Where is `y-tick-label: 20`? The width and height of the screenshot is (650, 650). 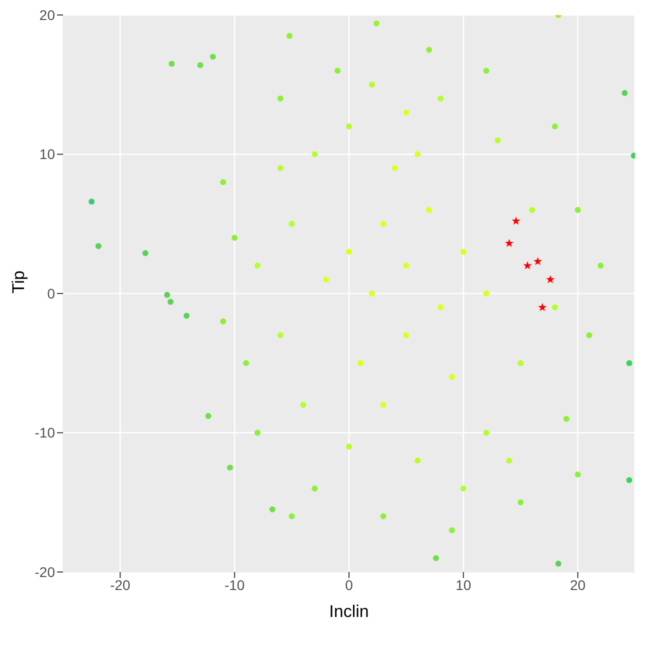 y-tick-label: 20 is located at coordinates (47, 14).